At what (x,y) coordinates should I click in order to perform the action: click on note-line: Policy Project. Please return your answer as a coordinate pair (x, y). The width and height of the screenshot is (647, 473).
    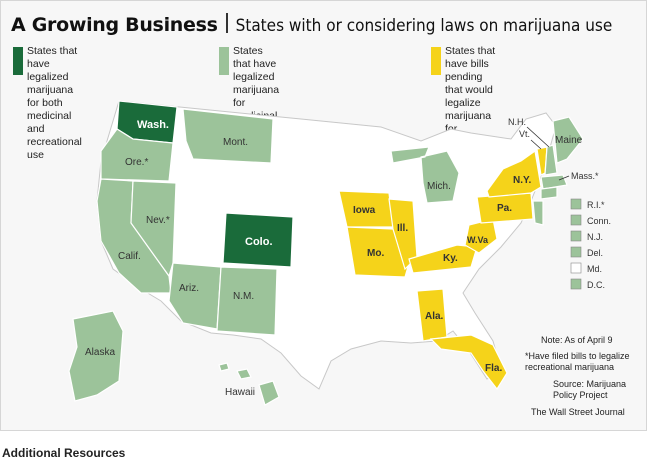
    Looking at the image, I should click on (580, 395).